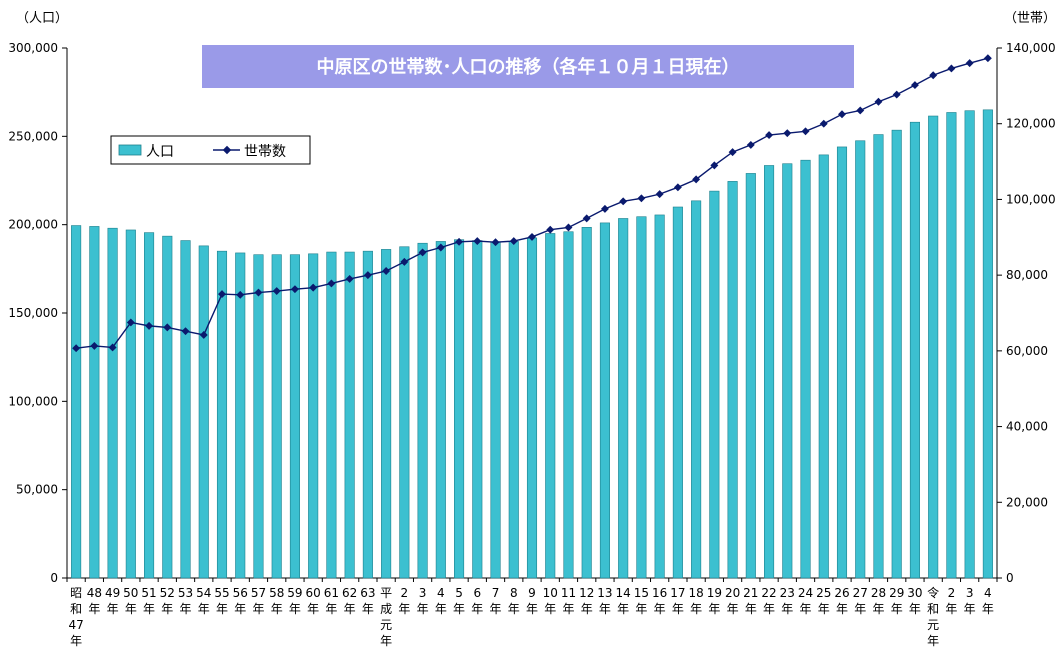 The height and width of the screenshot is (669, 1064). I want to click on legend-box, so click(210, 150).